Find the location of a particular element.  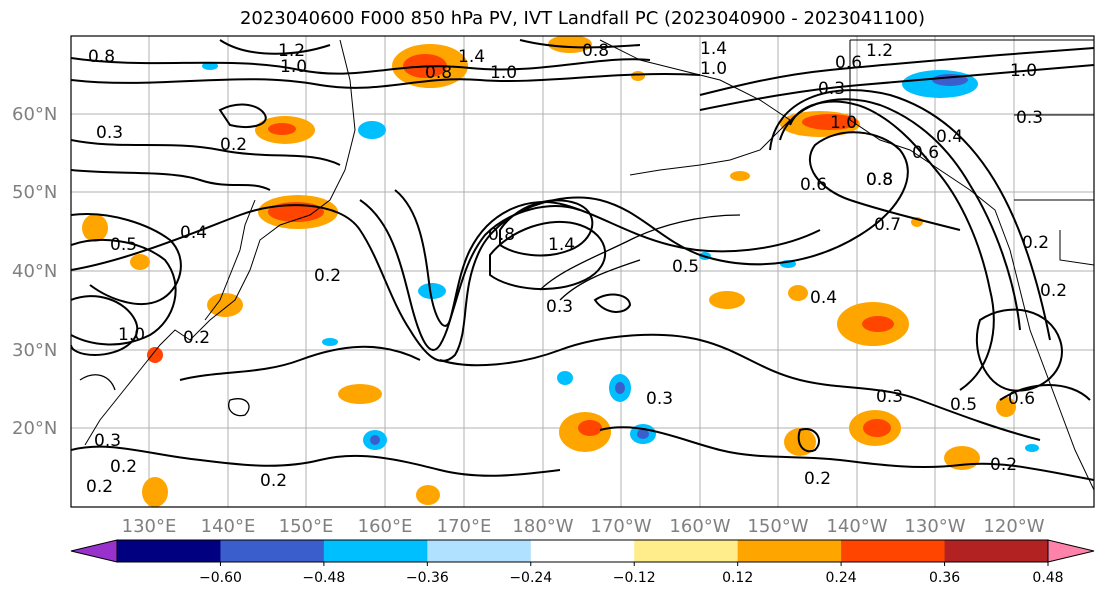

lon-label: 170°E is located at coordinates (464, 526).